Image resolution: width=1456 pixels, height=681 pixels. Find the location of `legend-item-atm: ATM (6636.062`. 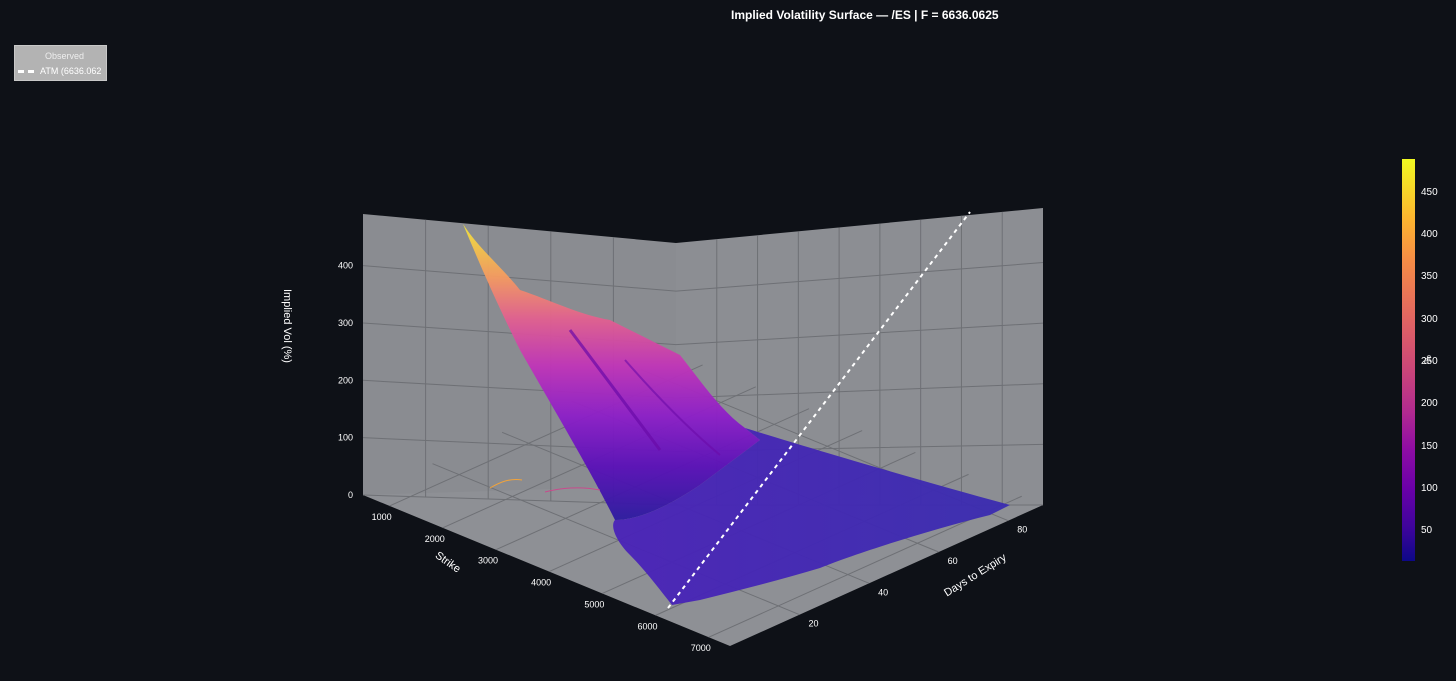

legend-item-atm: ATM (6636.062 is located at coordinates (59, 71).